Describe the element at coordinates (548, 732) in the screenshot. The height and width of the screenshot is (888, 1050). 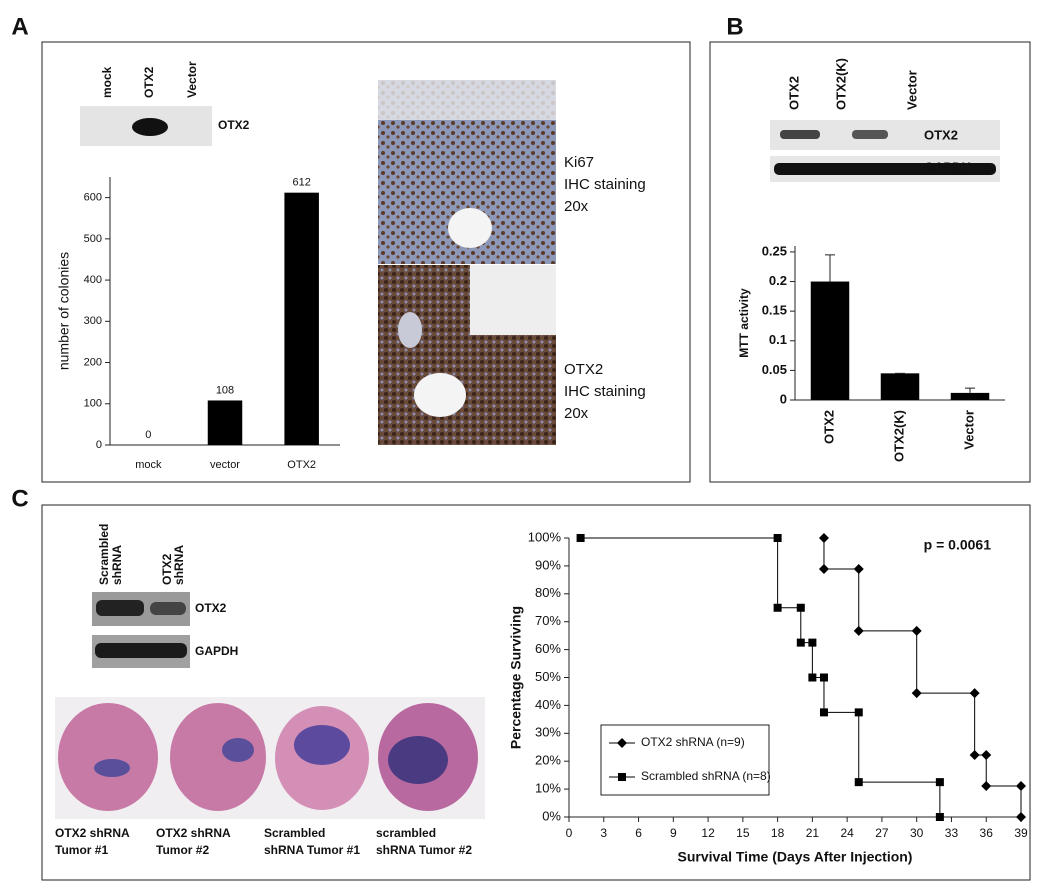
I see `y-tick-label: 30%` at that location.